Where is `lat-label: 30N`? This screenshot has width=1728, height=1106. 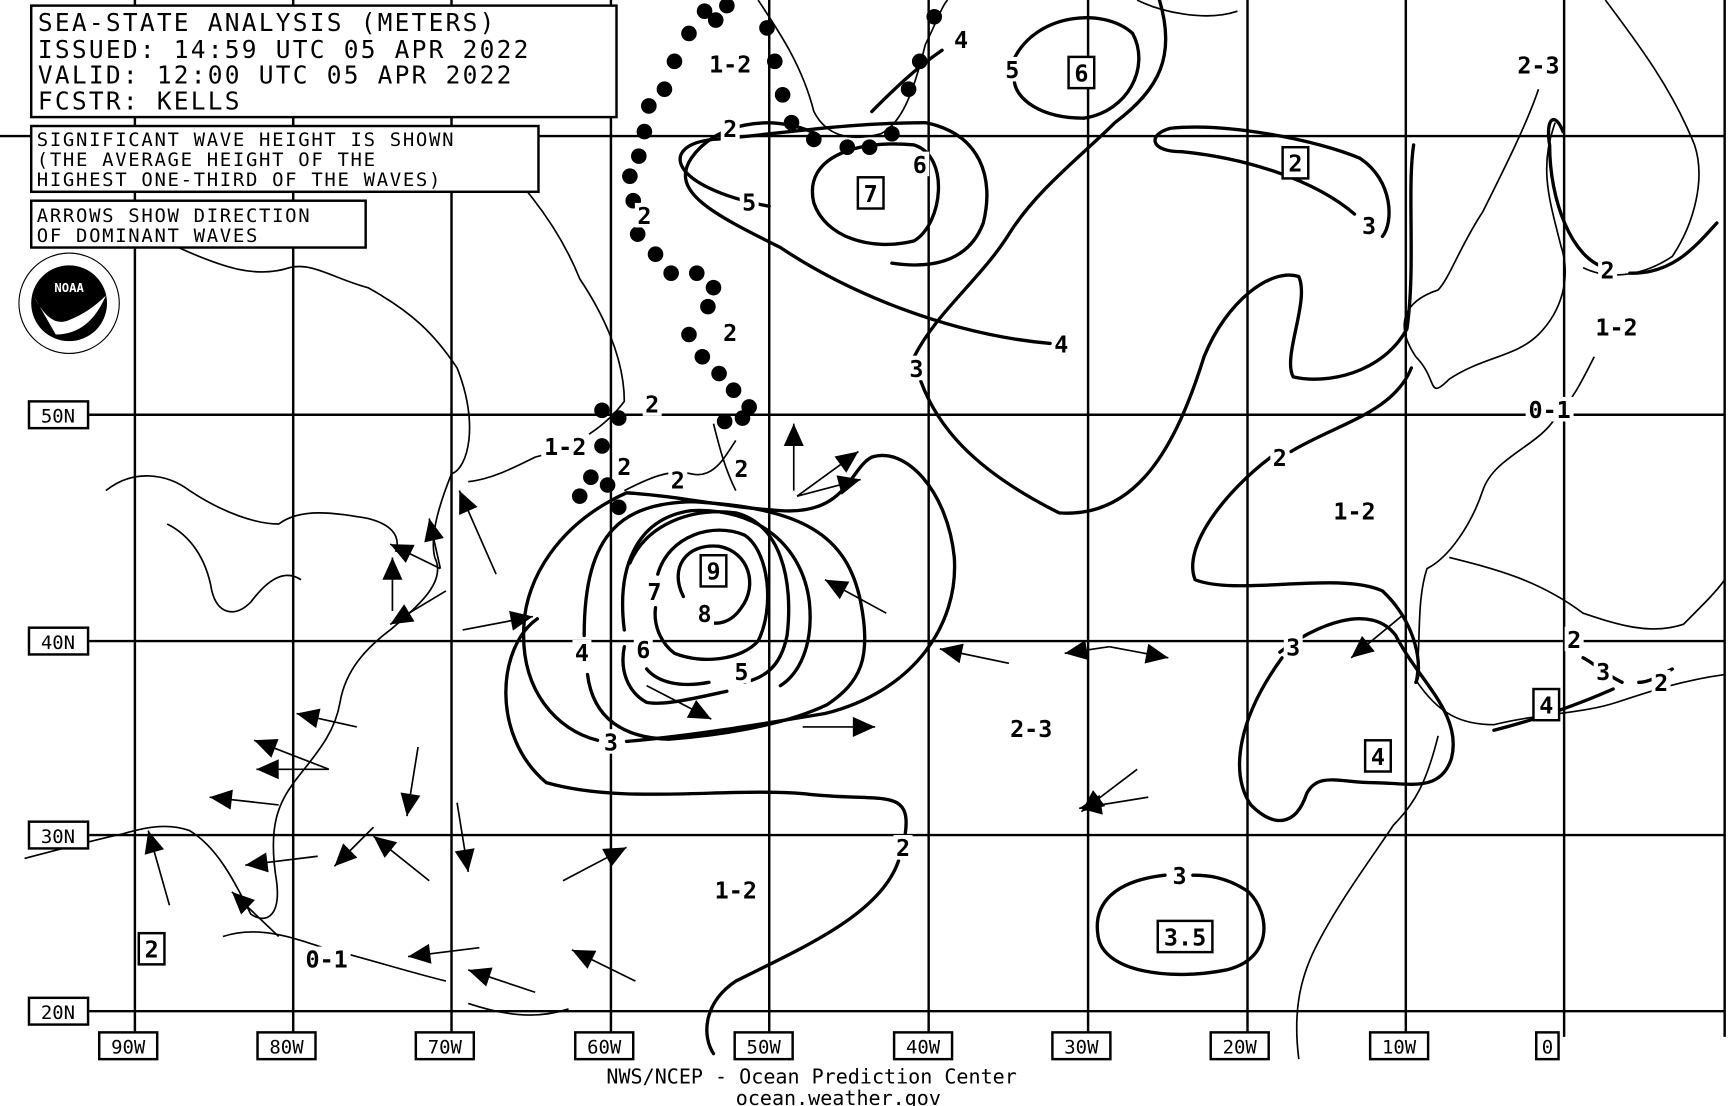 lat-label: 30N is located at coordinates (58, 837).